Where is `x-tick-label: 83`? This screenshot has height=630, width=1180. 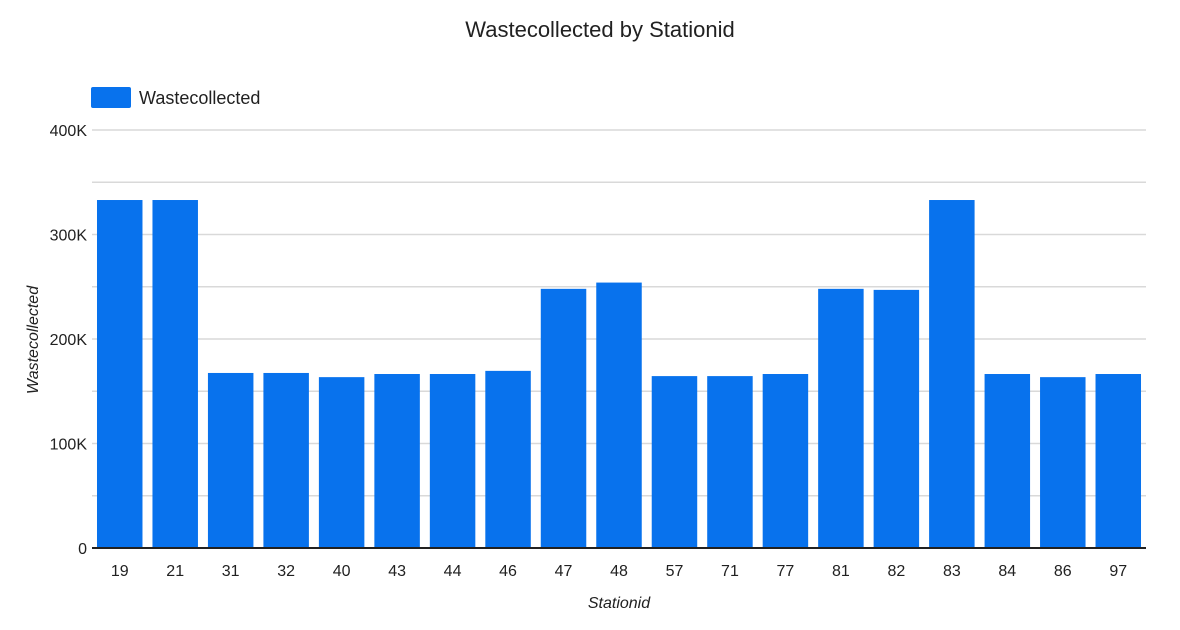 x-tick-label: 83 is located at coordinates (952, 571).